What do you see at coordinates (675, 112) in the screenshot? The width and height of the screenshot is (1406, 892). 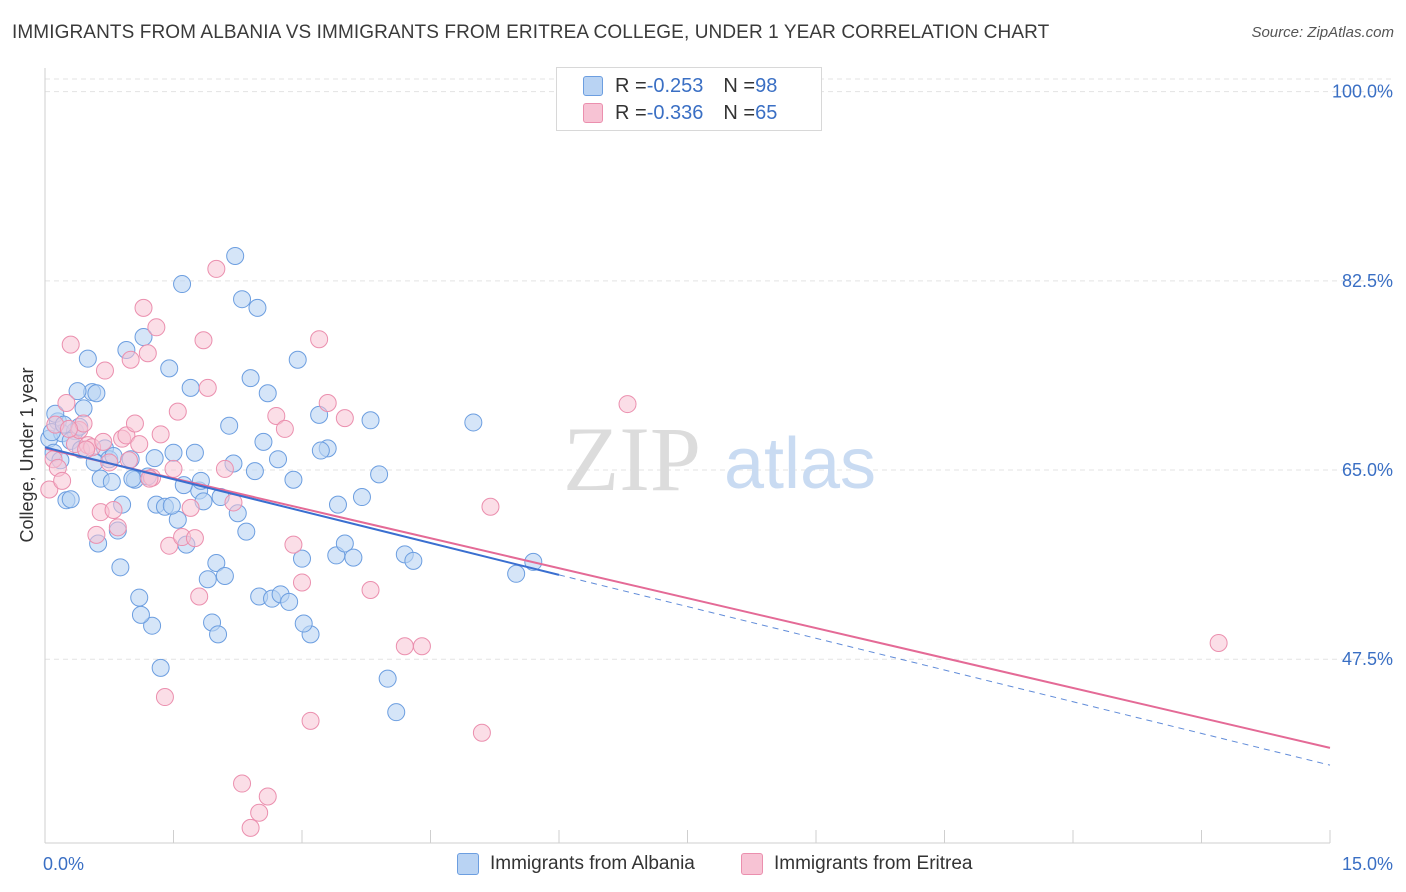 I see `legend-r-value: -0.336` at bounding box center [675, 112].